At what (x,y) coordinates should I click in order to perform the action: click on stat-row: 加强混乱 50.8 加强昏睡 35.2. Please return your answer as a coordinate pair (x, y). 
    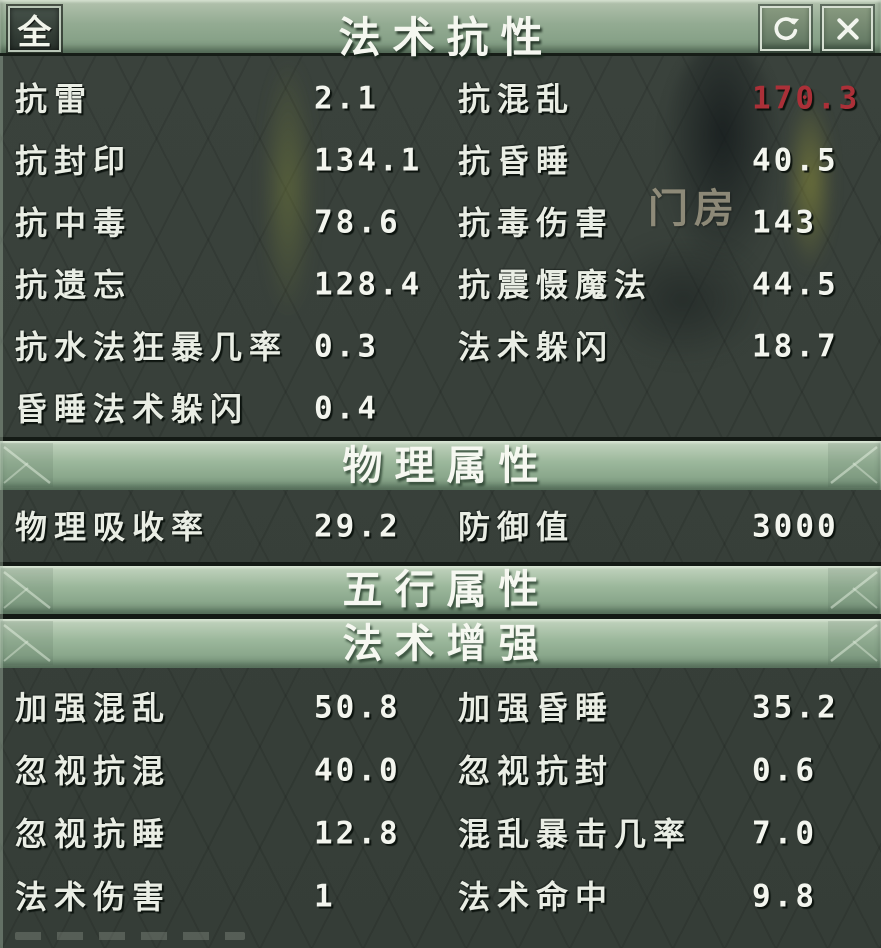
    Looking at the image, I should click on (440, 707).